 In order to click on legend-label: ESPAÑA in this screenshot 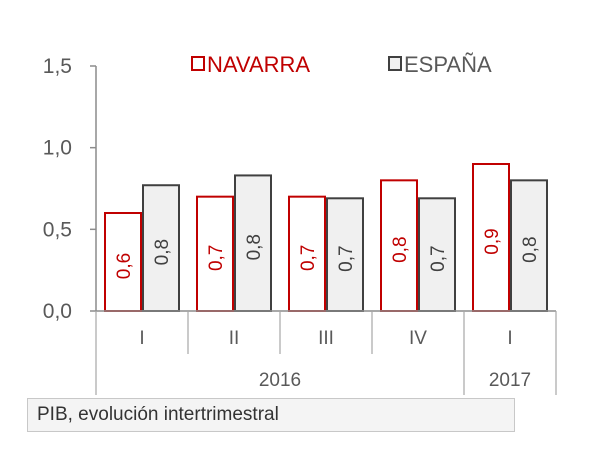, I will do `click(448, 64)`.